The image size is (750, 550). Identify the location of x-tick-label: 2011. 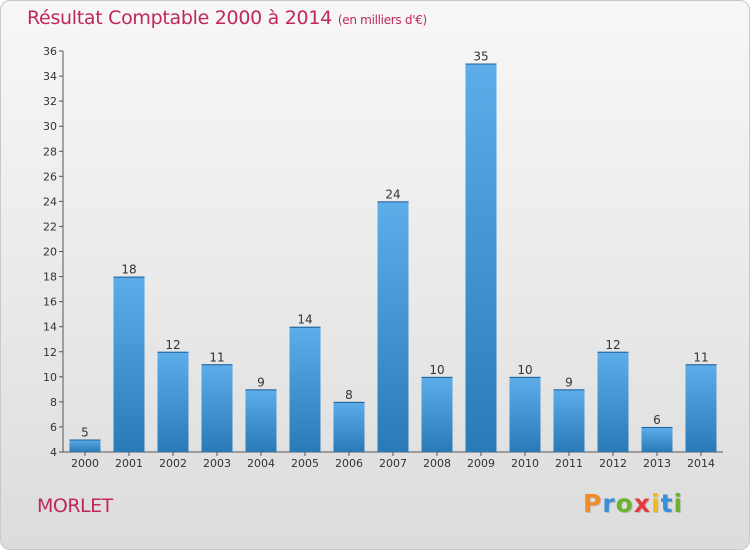
(569, 463).